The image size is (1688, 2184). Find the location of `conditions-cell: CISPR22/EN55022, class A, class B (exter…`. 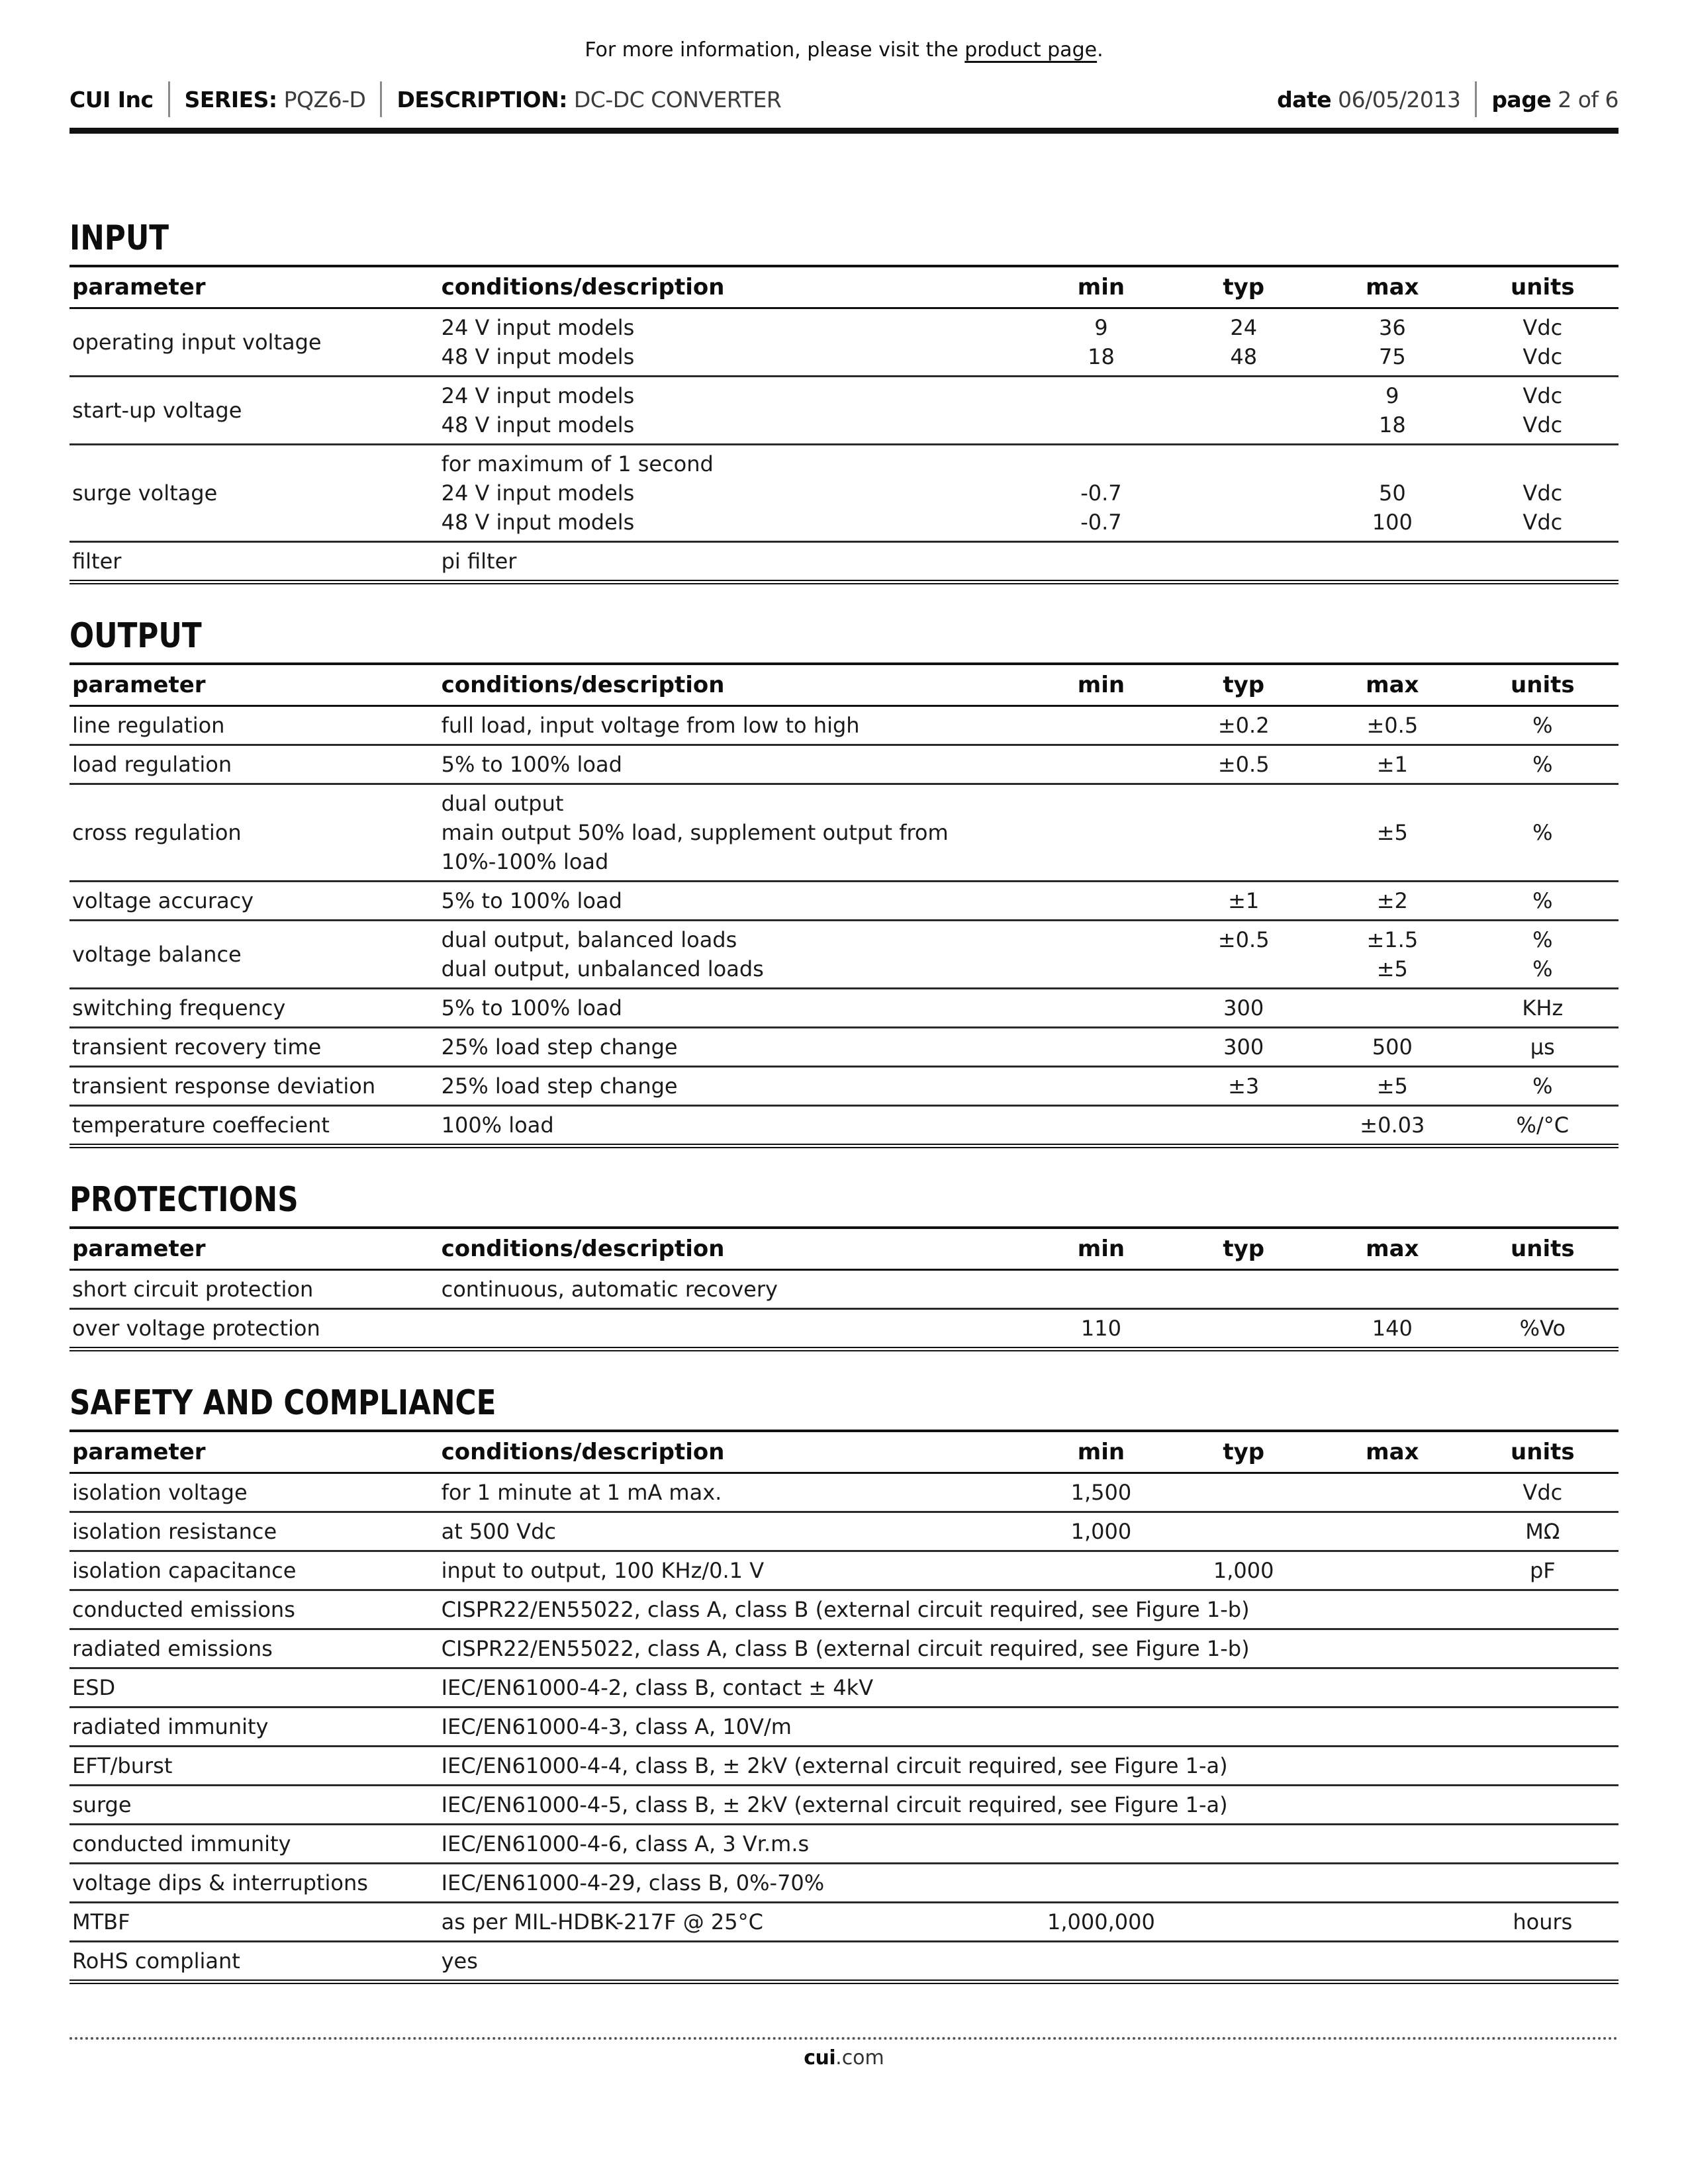

conditions-cell: CISPR22/EN55022, class A, class B (exter… is located at coordinates (845, 1649).